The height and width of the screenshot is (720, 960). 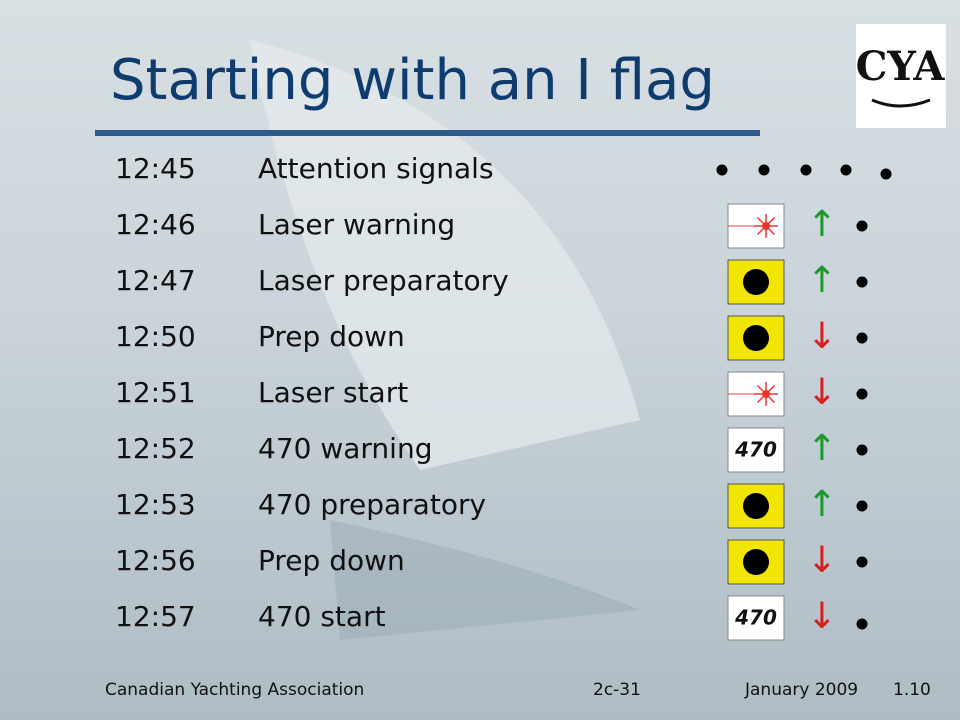 I want to click on time: 12:57, so click(x=155, y=616).